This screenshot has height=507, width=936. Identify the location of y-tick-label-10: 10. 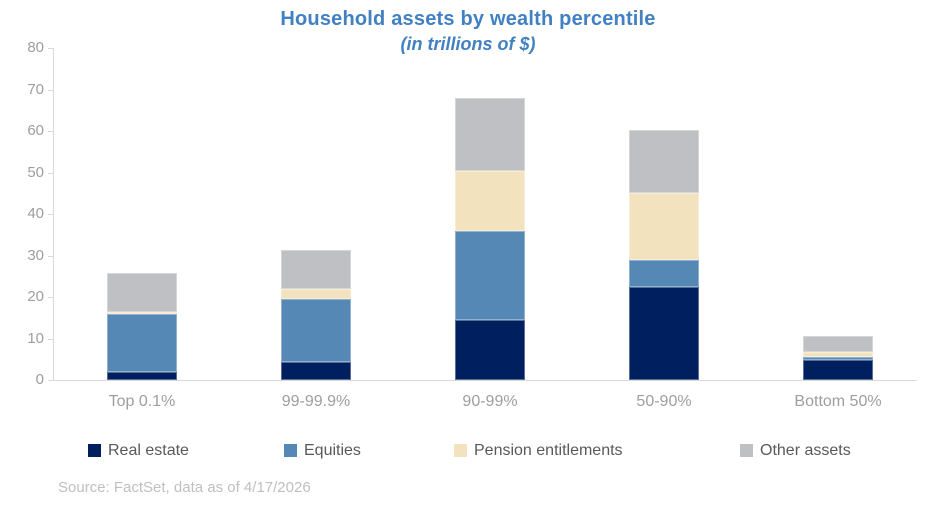
(35, 338).